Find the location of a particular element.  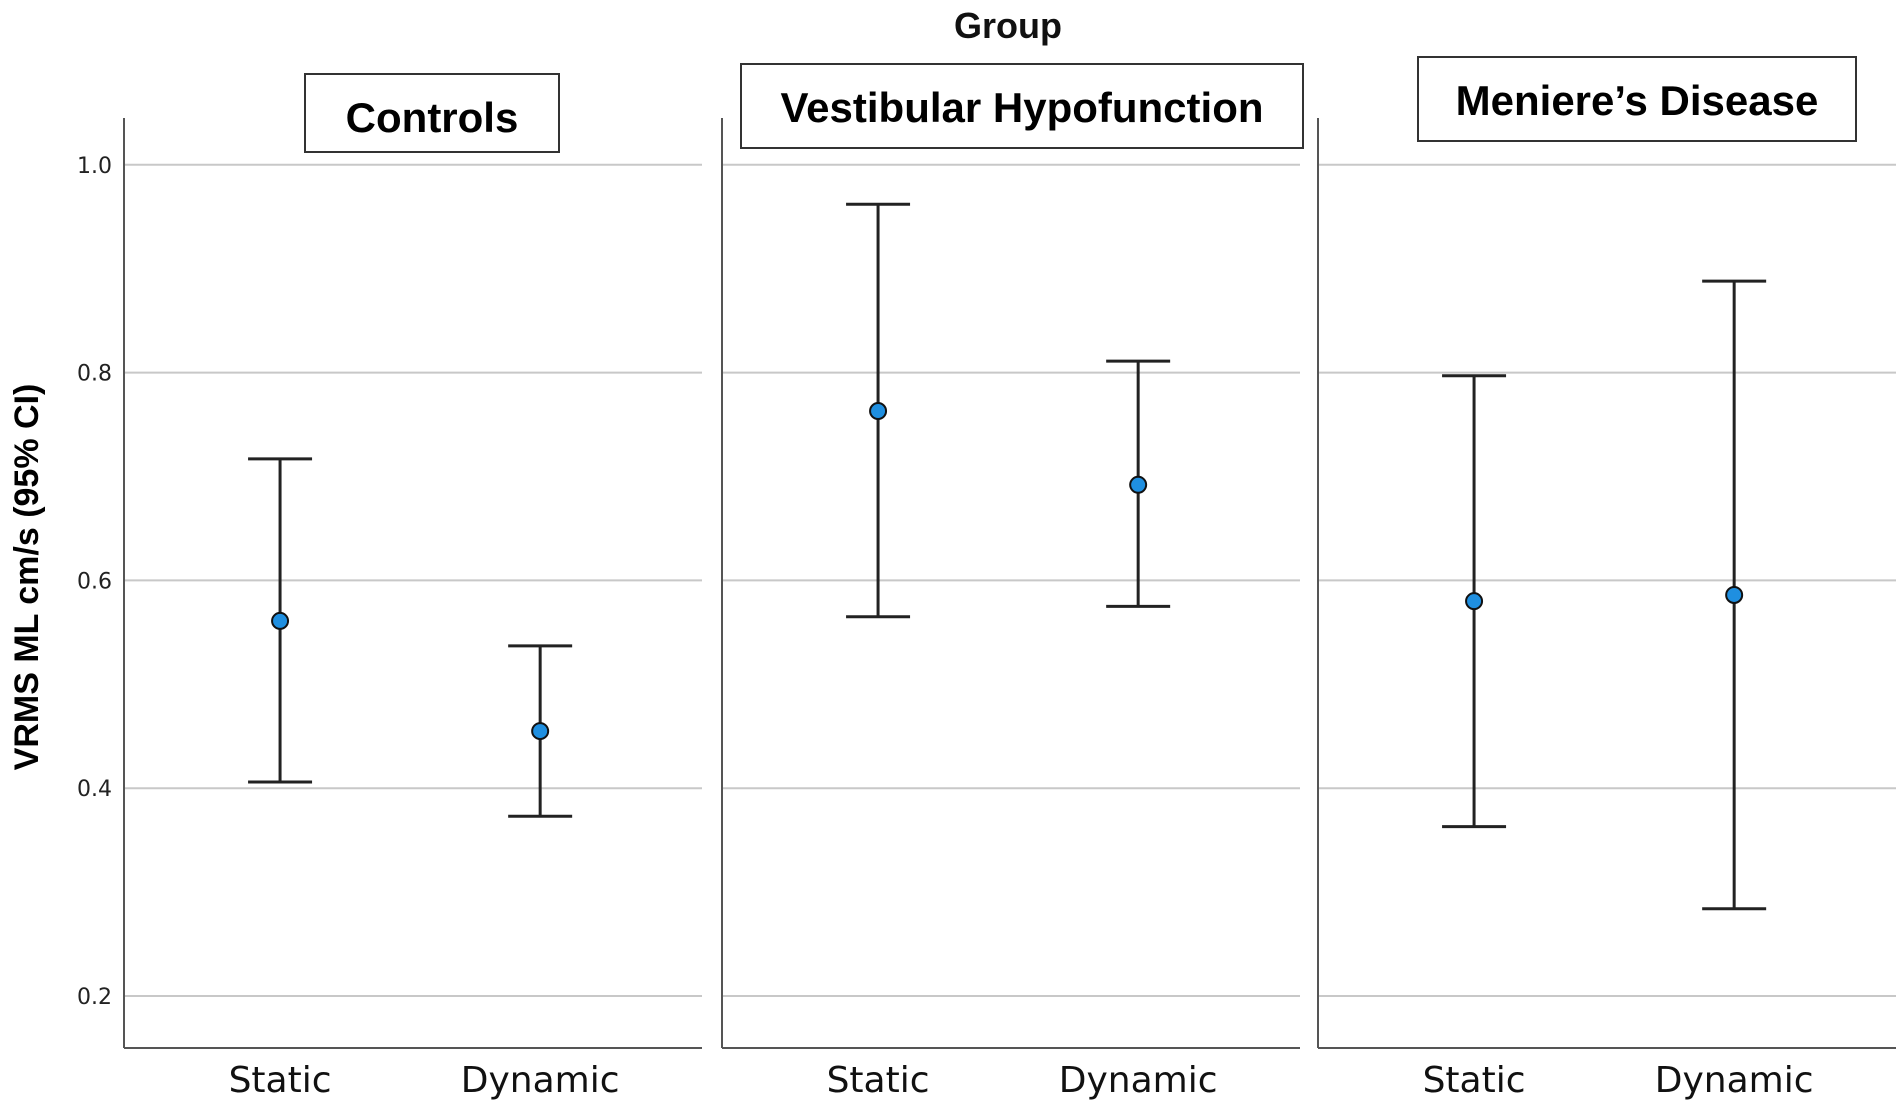

y-tick-label: 0.6 is located at coordinates (94, 581).